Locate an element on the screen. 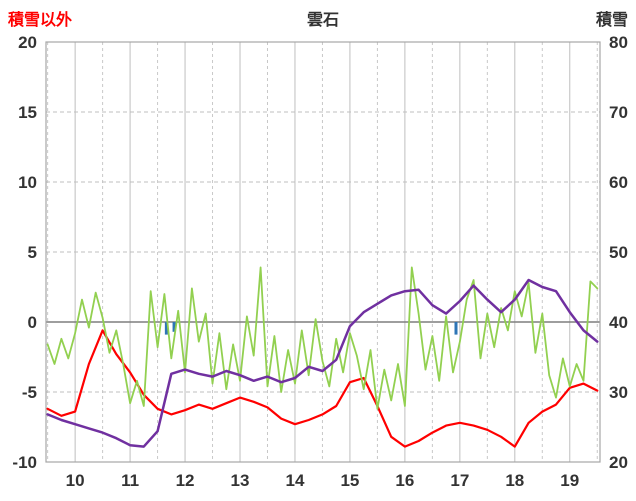 This screenshot has width=636, height=501. left-axis-title: 積雪以外 is located at coordinates (40, 20).